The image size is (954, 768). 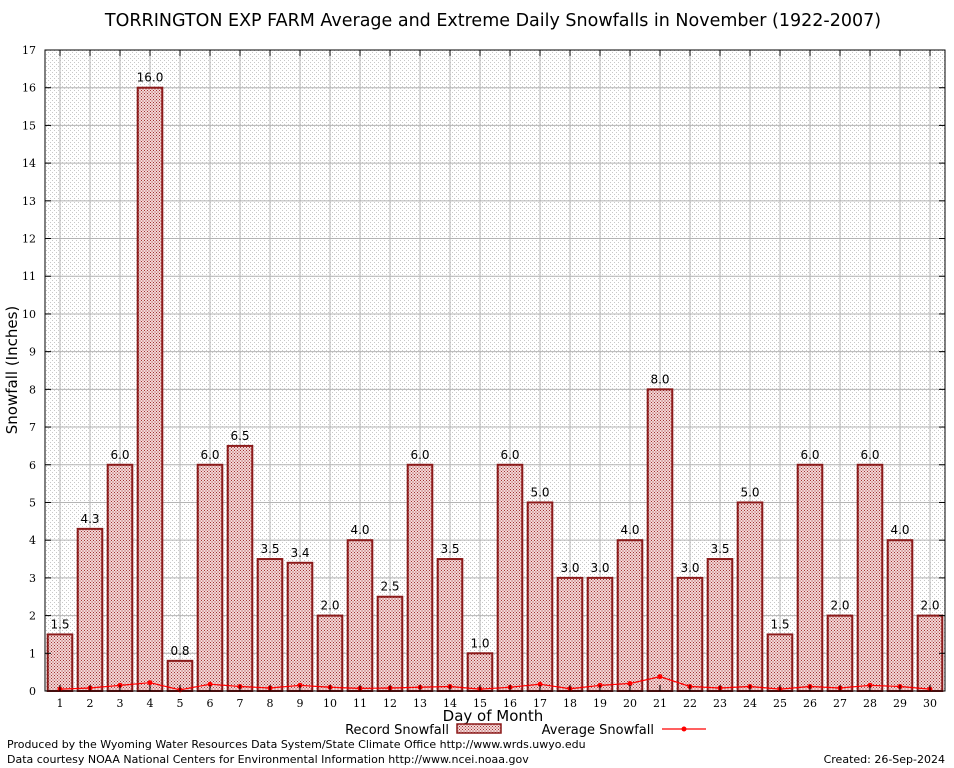 What do you see at coordinates (750, 703) in the screenshot?
I see `x-tick-label: 24` at bounding box center [750, 703].